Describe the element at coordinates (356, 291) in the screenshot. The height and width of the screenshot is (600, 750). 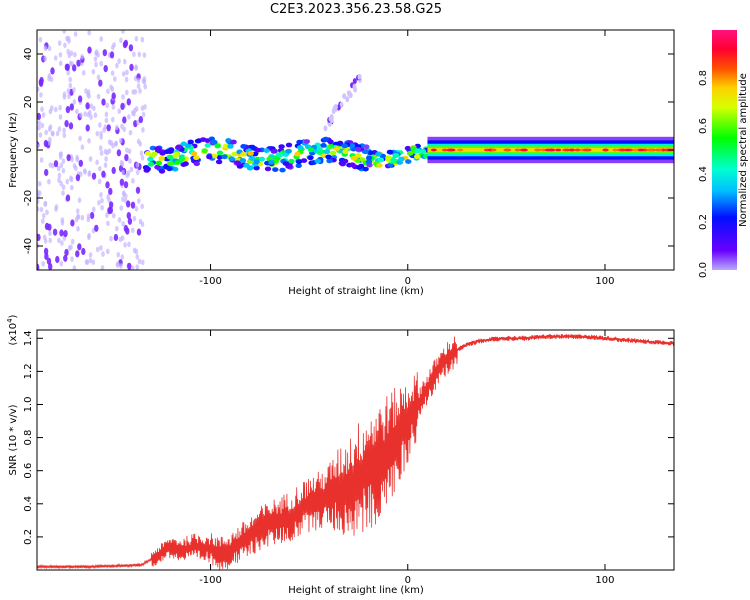
I see `spectrogram-xlabel: Height of straight line (km)` at that location.